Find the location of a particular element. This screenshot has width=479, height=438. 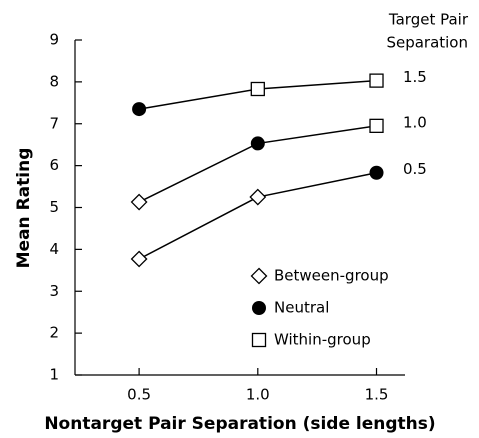

series-label: 1.5 is located at coordinates (415, 77).